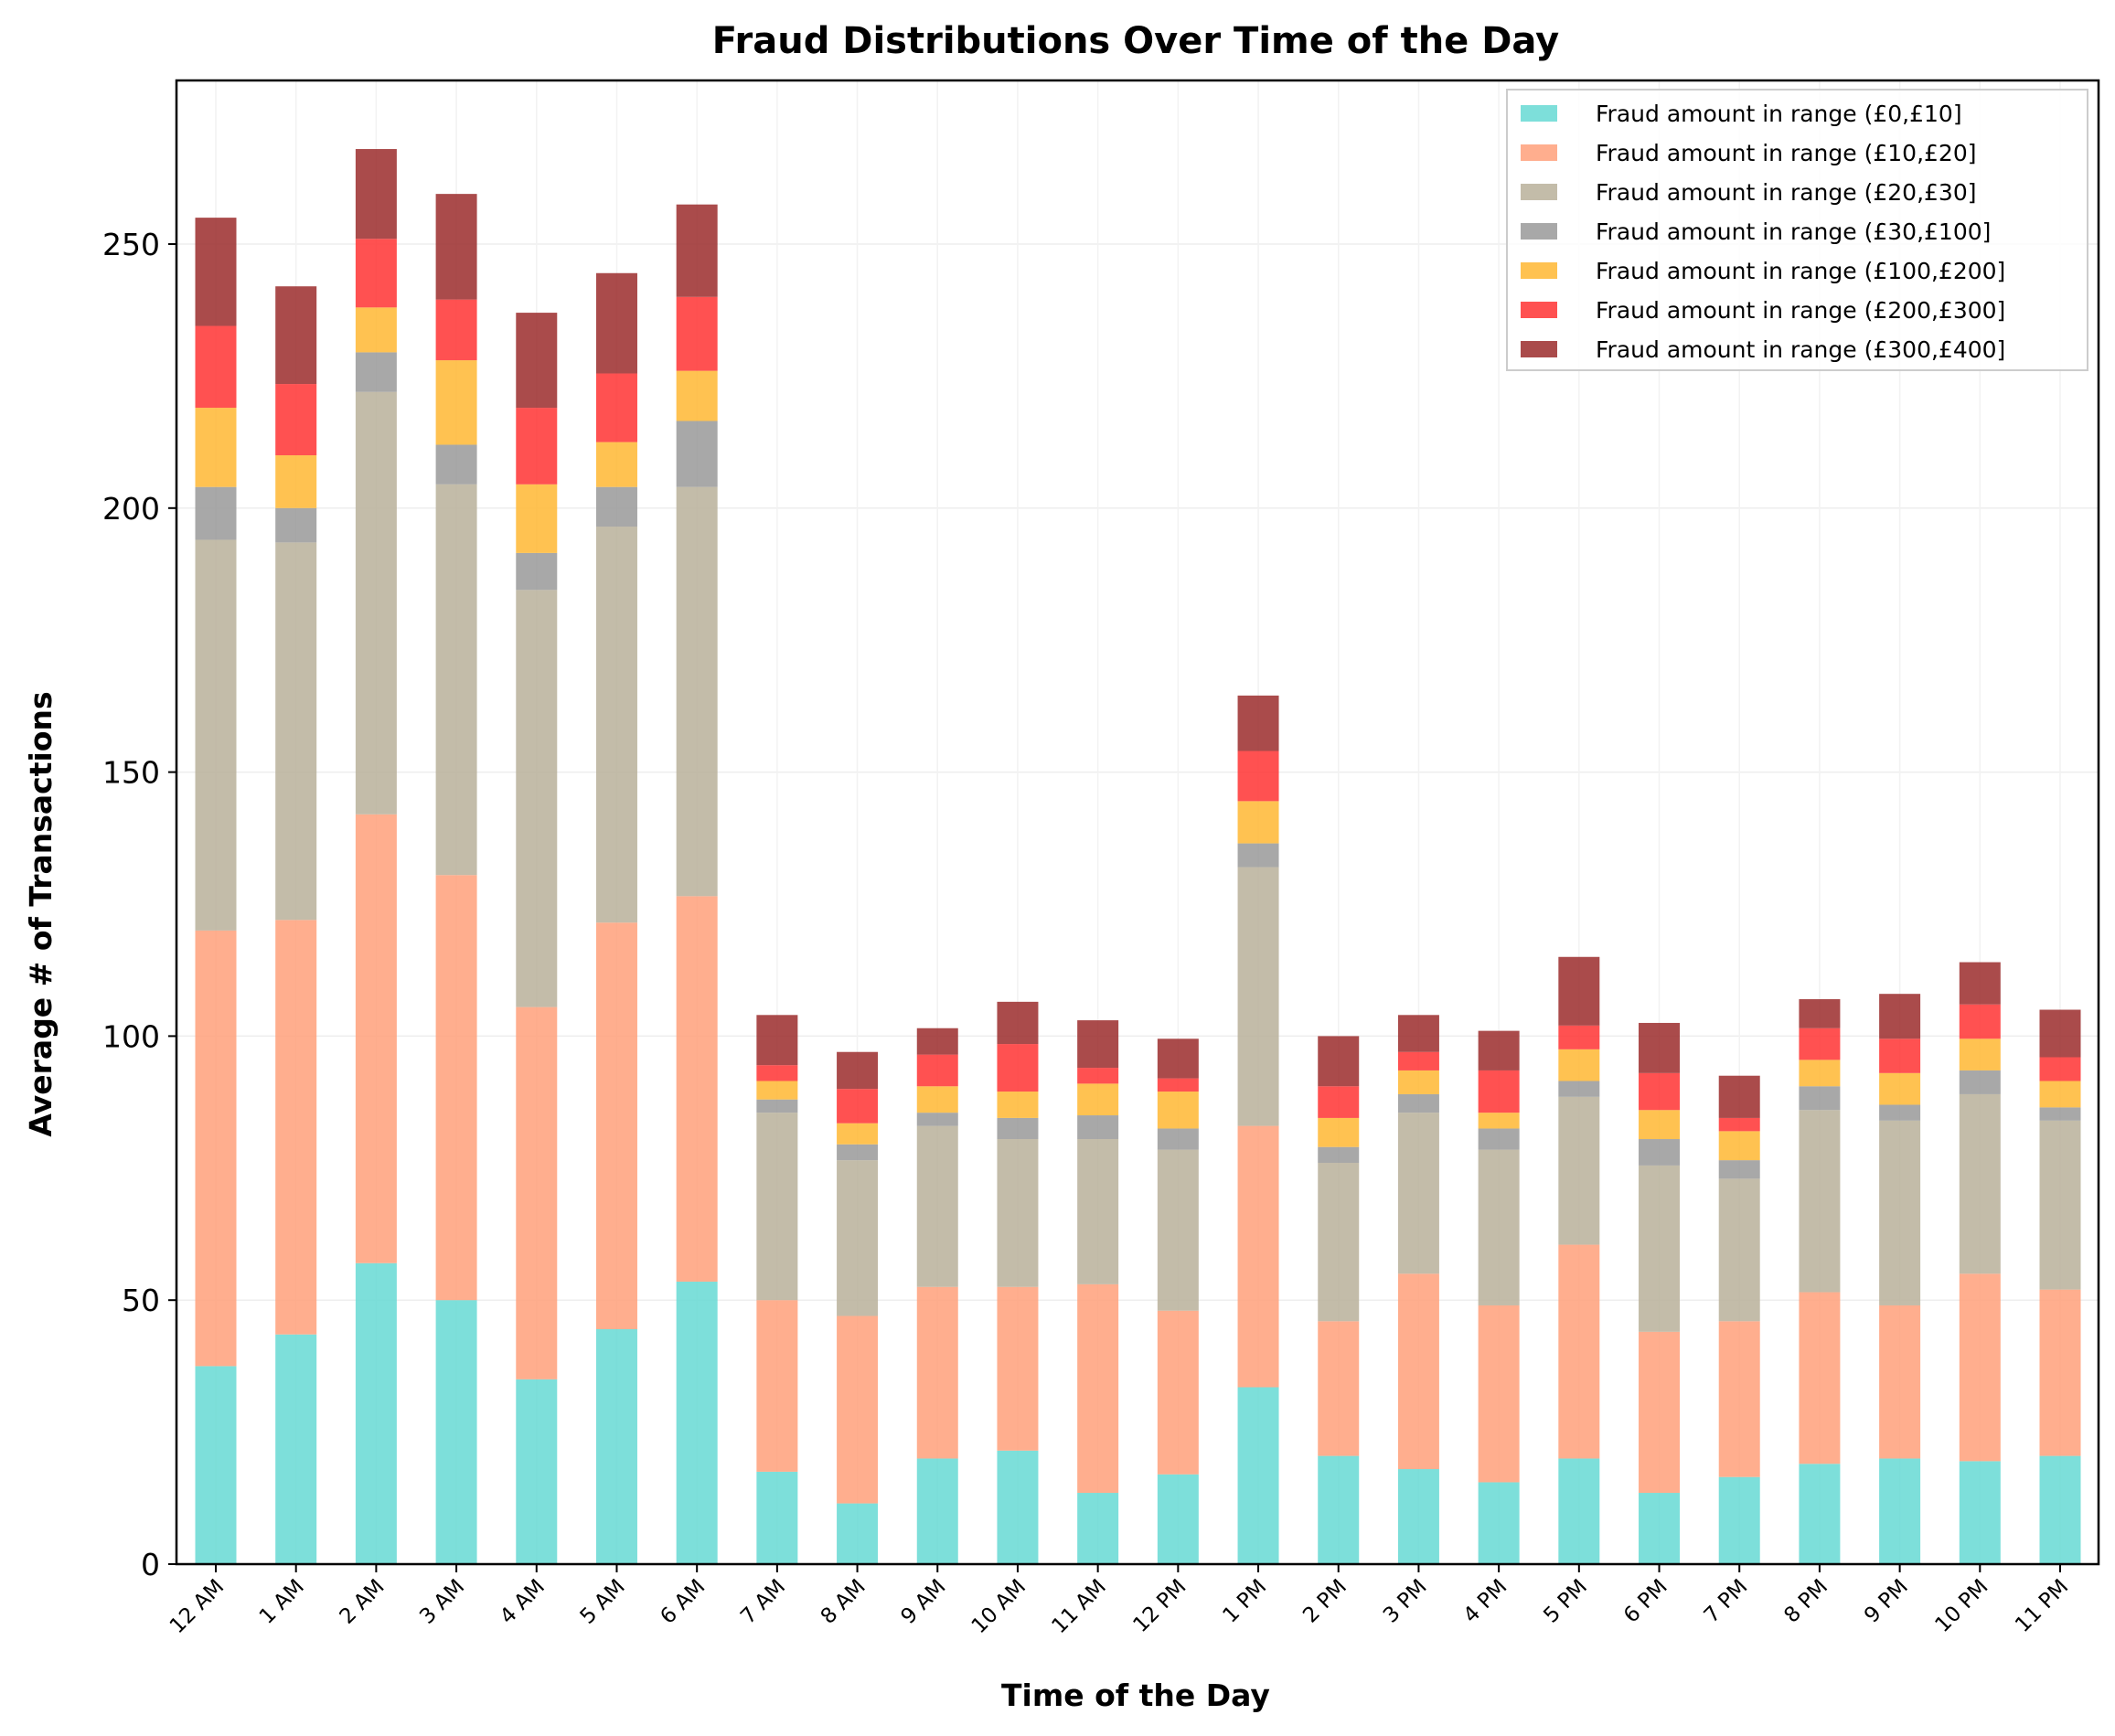  I want to click on y-tick-label: 250, so click(131, 244).